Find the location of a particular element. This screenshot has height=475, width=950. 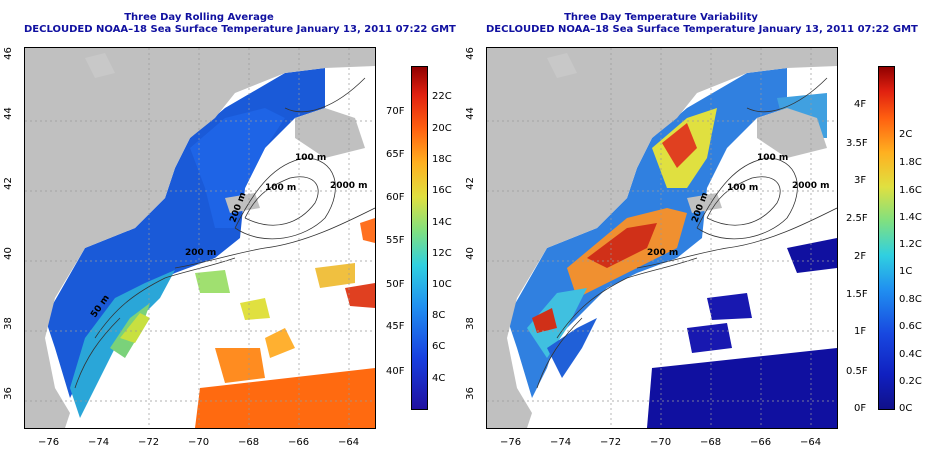

colorbar-c-label: 0.4C is located at coordinates (910, 354).